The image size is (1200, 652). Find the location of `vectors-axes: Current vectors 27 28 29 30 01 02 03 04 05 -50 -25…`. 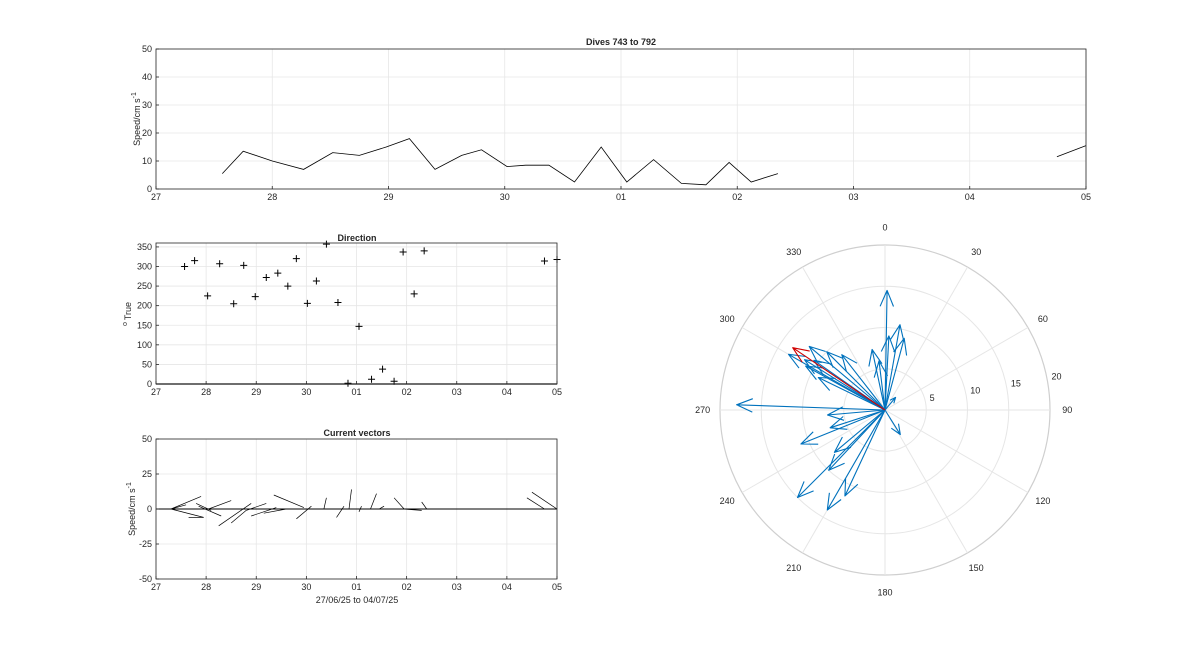

vectors-axes: Current vectors 27 28 29 30 01 02 03 04 05 -50 -25… is located at coordinates (344, 516).